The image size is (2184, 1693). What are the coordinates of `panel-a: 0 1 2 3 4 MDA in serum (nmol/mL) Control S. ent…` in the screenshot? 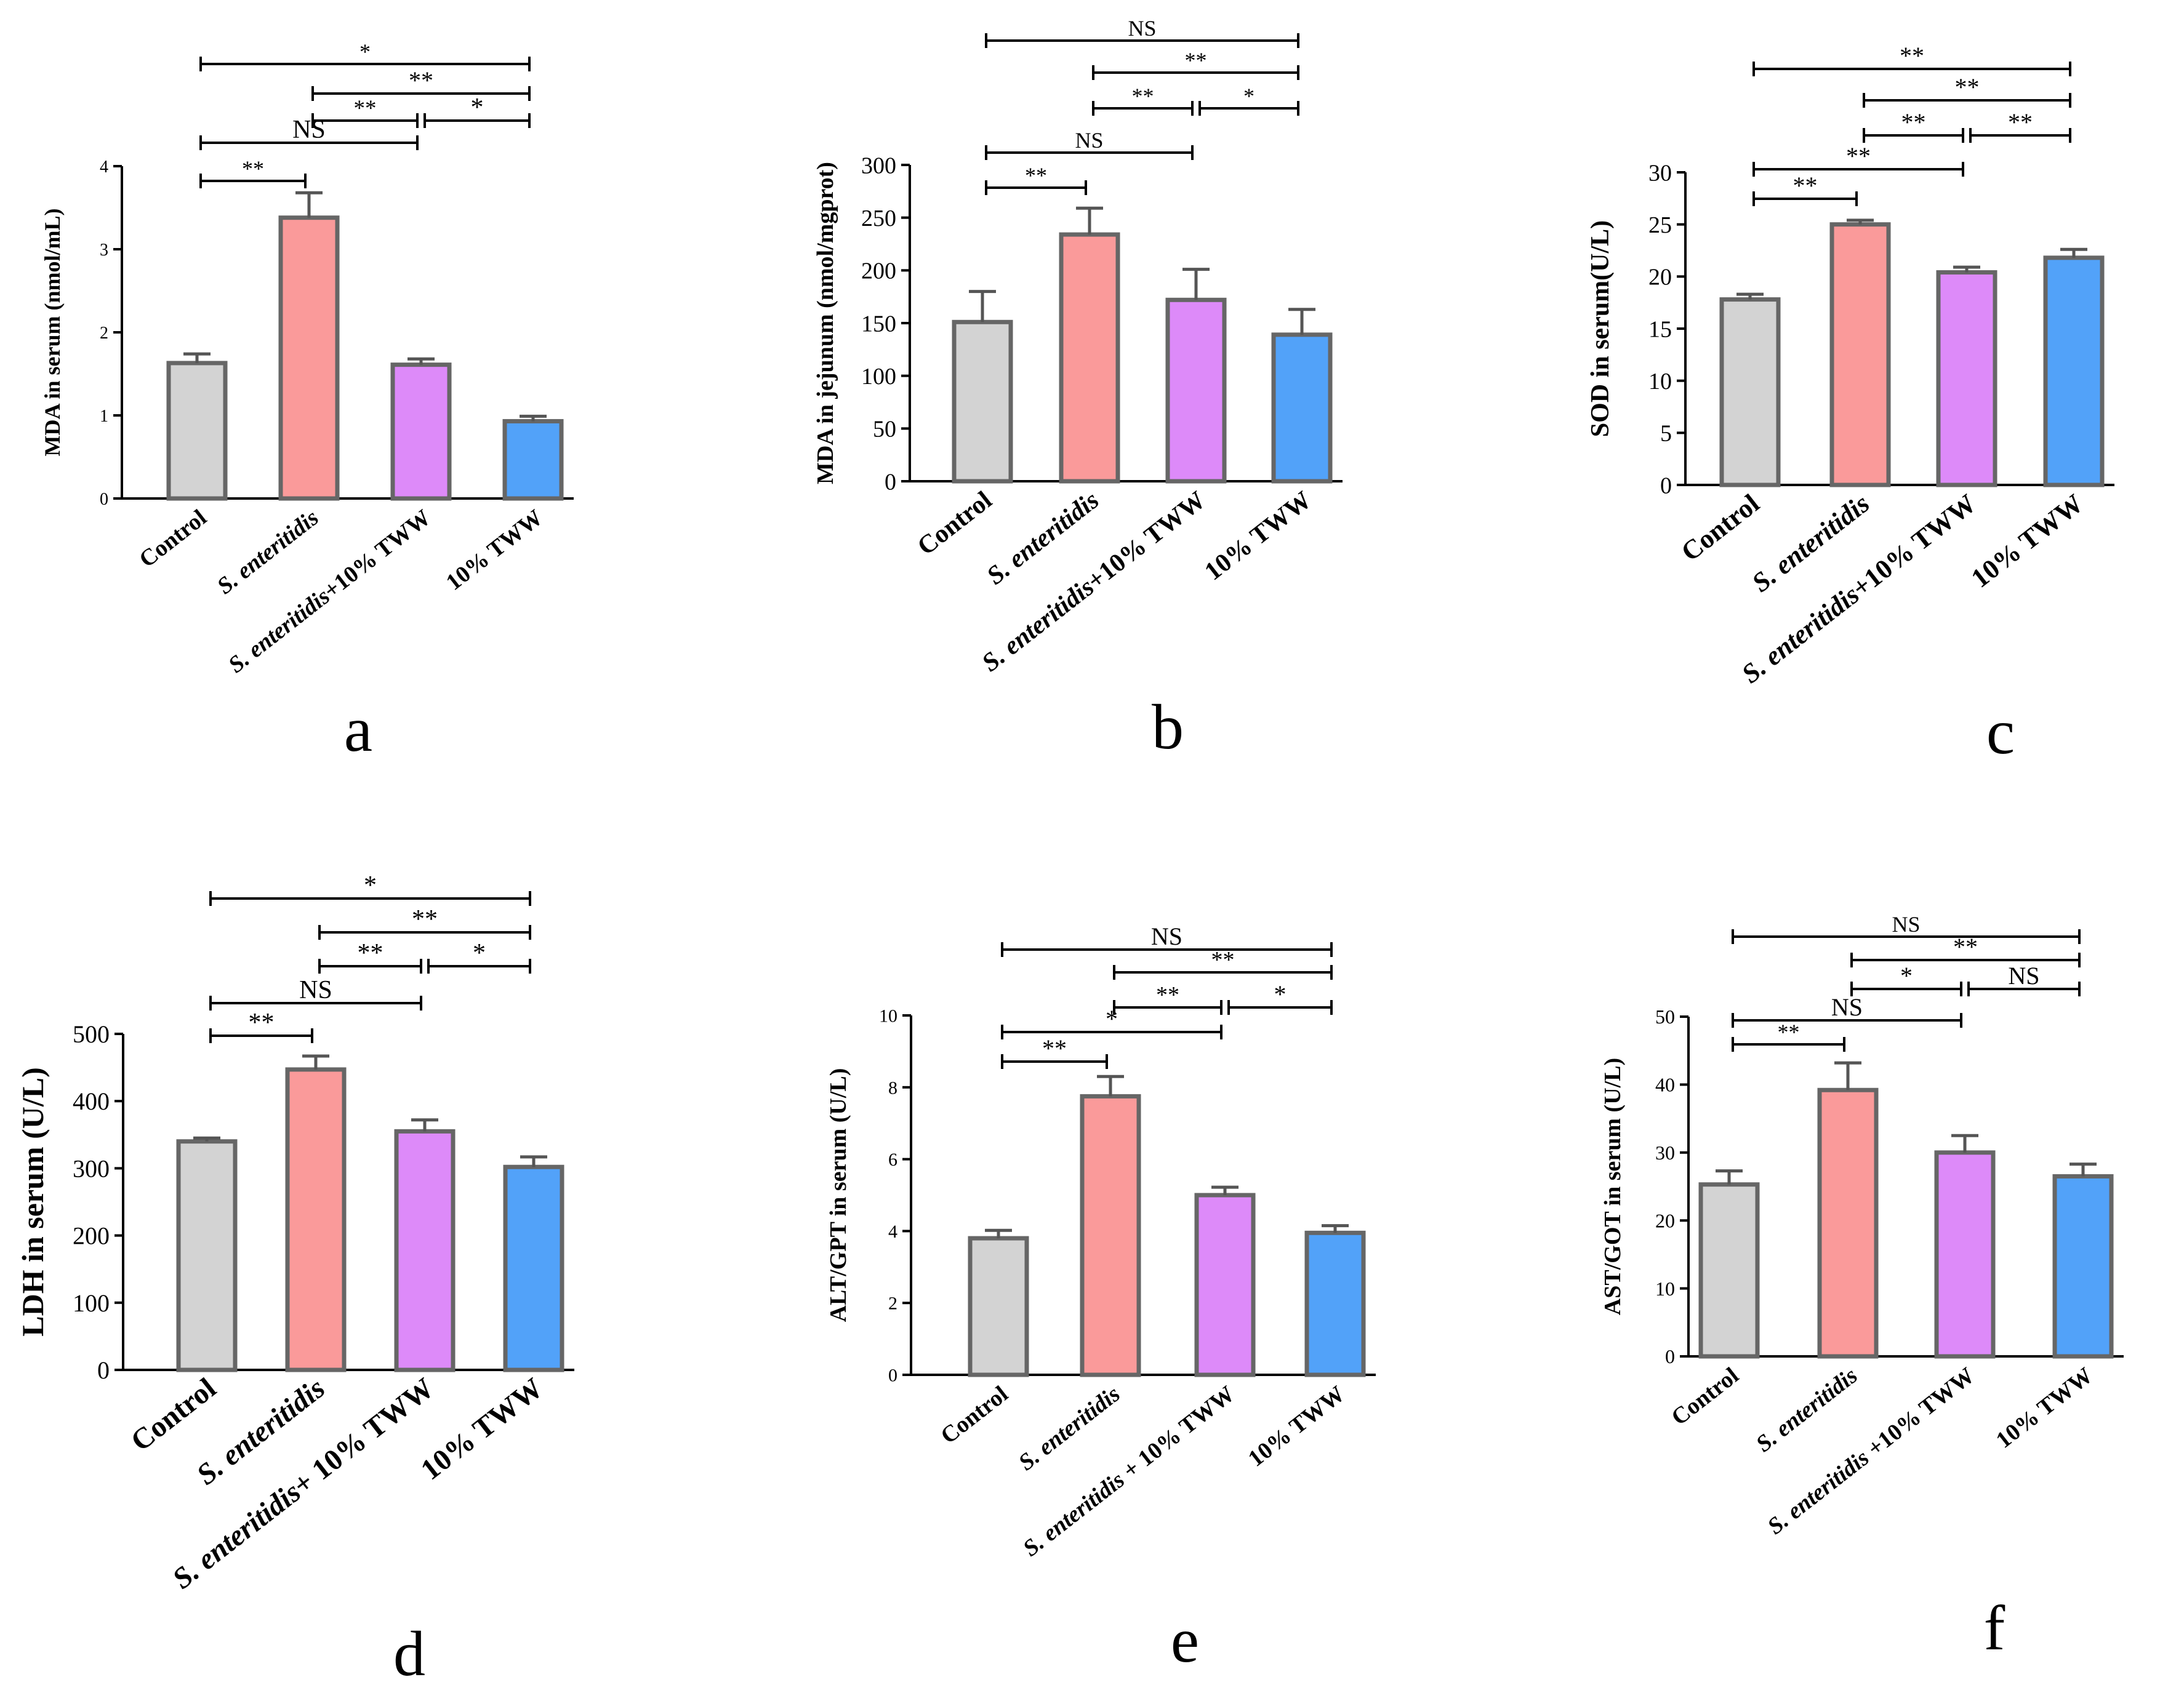 It's located at (307, 402).